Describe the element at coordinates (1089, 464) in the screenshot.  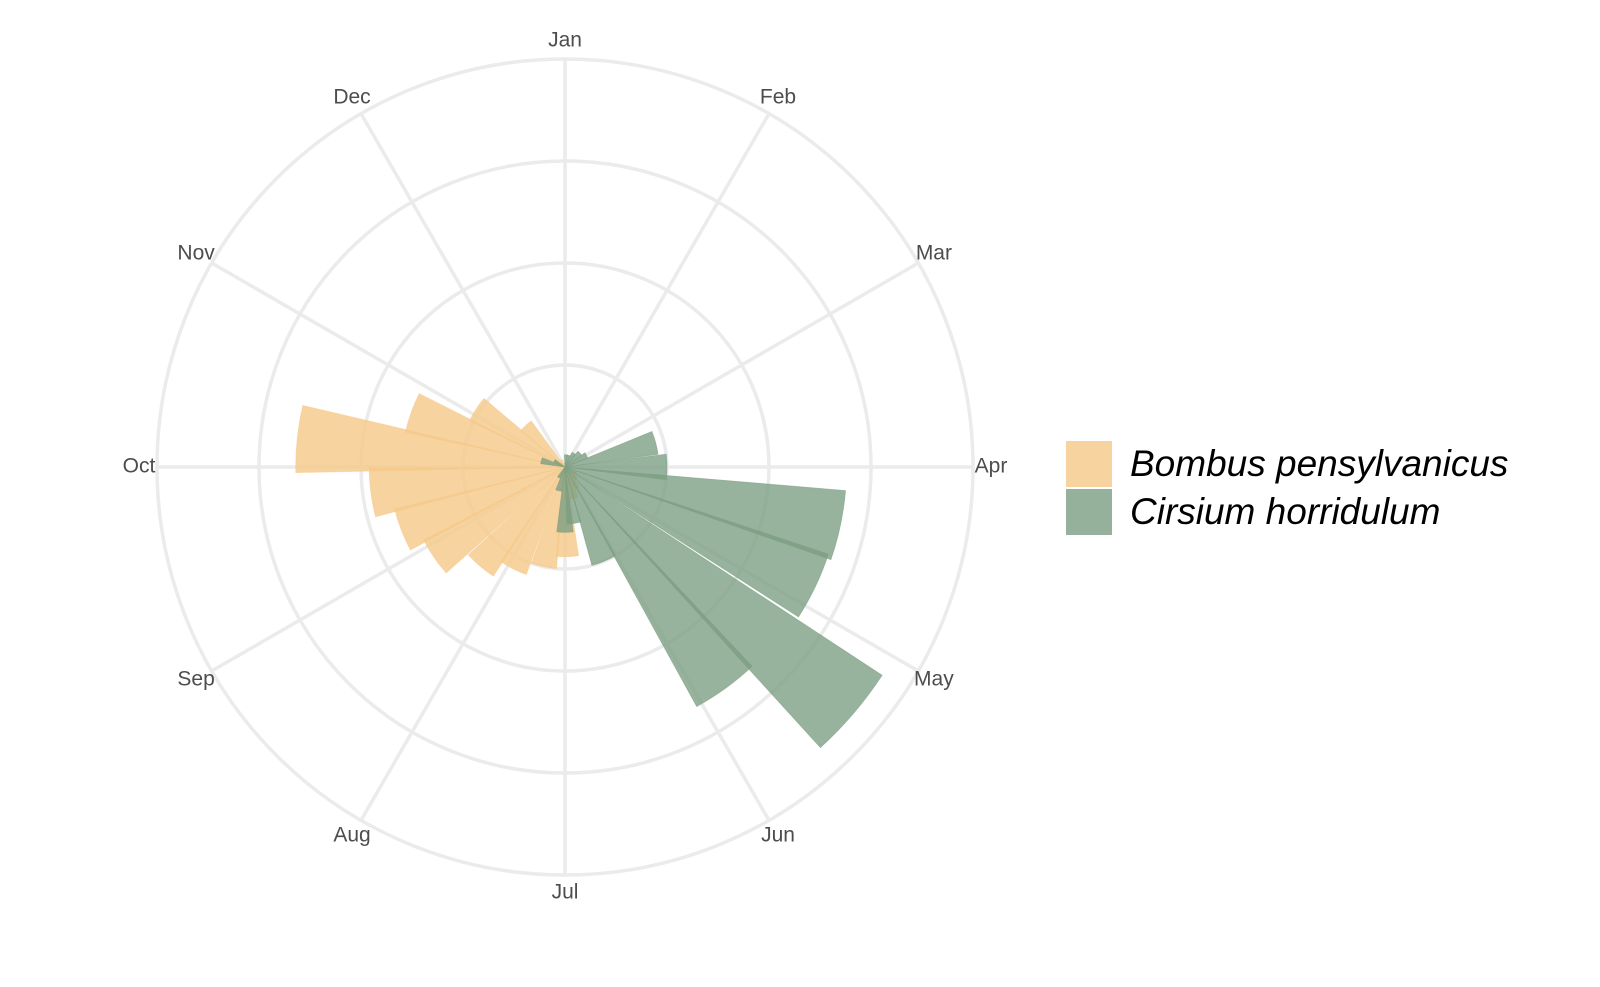
I see `legend-swatch-bombus` at that location.